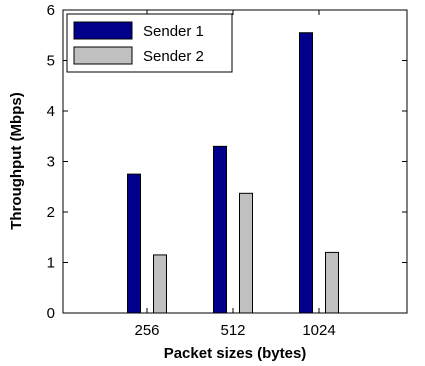  I want to click on y-tick-label: 1, so click(51, 263).